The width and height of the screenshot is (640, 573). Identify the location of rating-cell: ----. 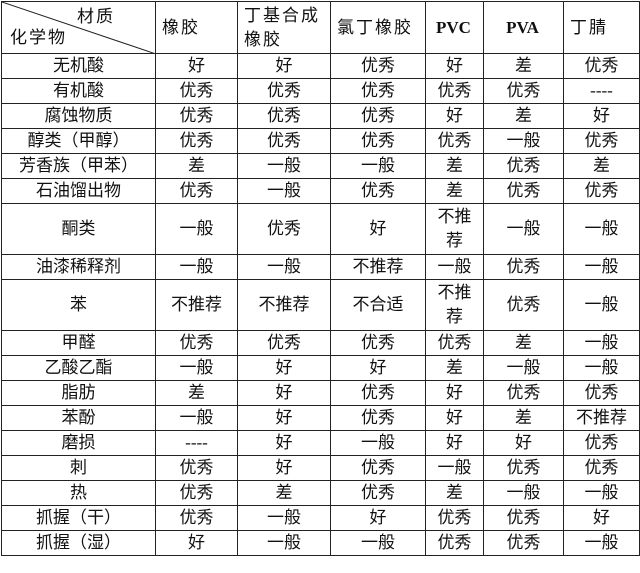
(601, 91).